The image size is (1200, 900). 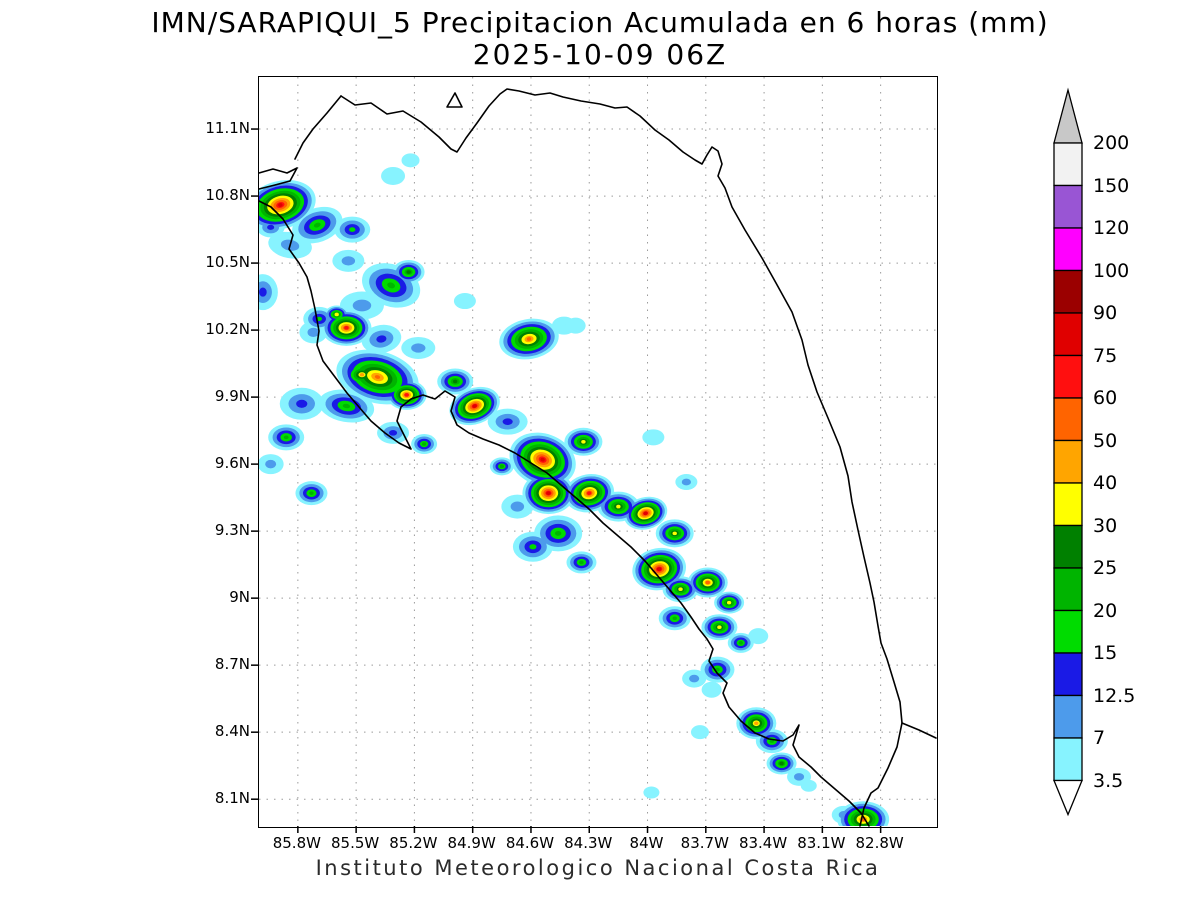 What do you see at coordinates (227, 262) in the screenshot?
I see `y-tick-label: 10.5N` at bounding box center [227, 262].